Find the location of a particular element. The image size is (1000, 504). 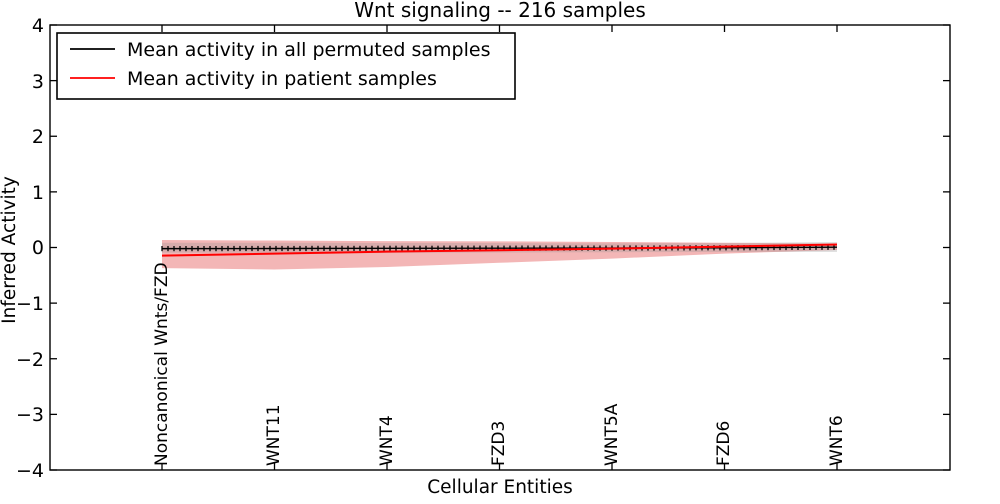

y-tick-label: −1 is located at coordinates (30, 304).